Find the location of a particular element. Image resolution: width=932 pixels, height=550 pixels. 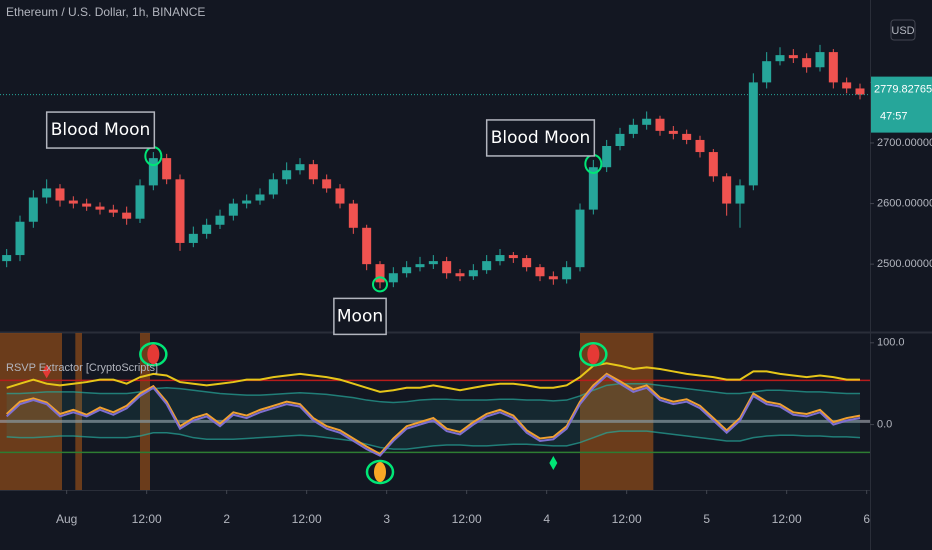

y-tick-label: 100.0 is located at coordinates (891, 343).